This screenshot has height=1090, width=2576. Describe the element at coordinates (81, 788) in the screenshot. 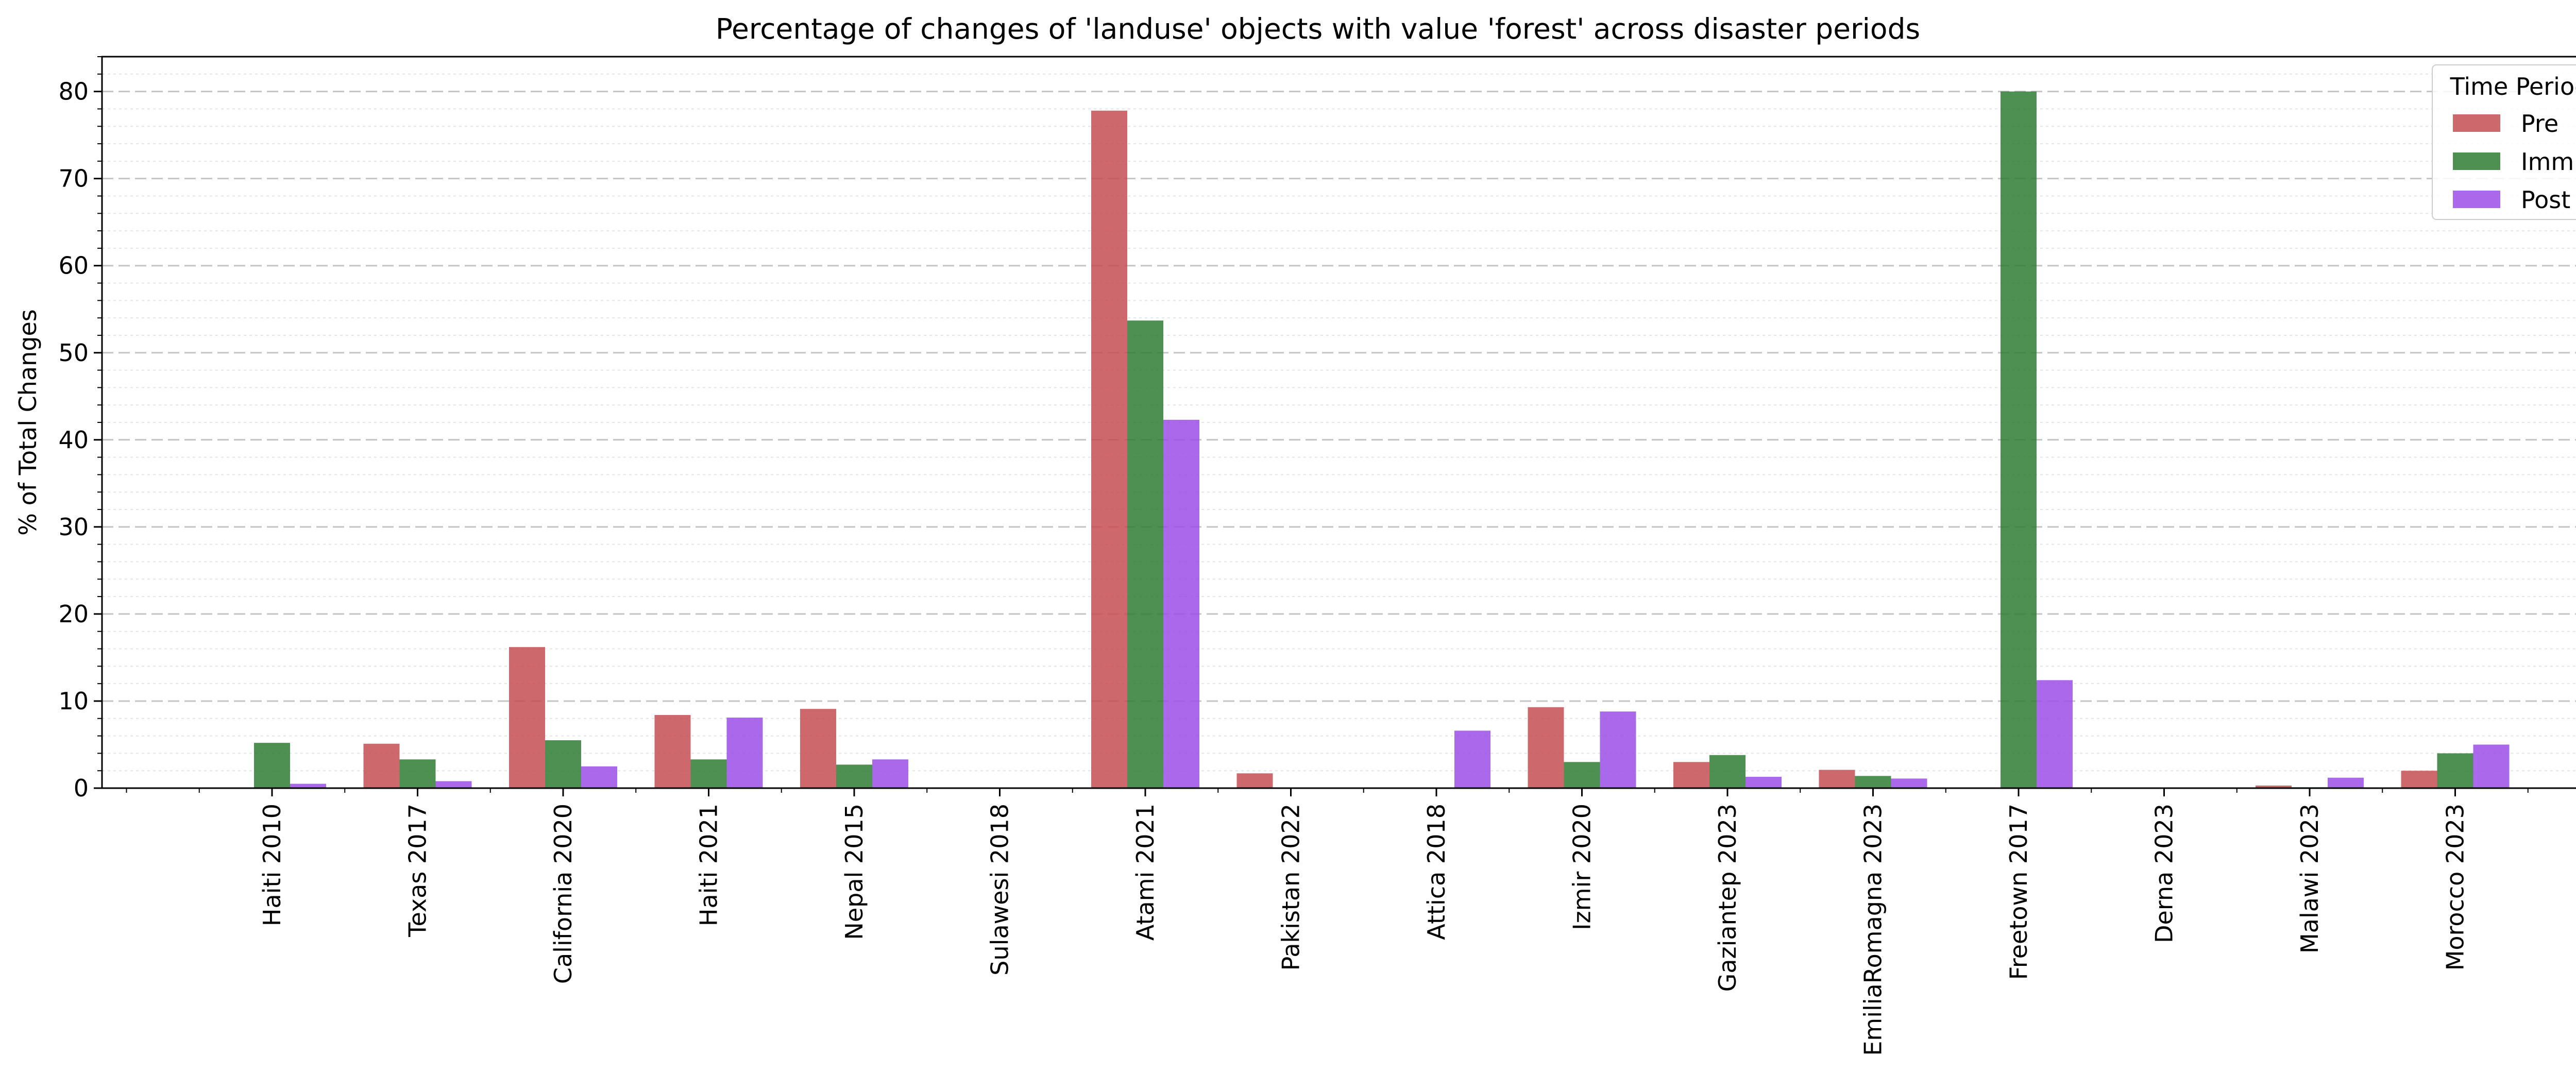

I see `y-tick-label: 0` at that location.